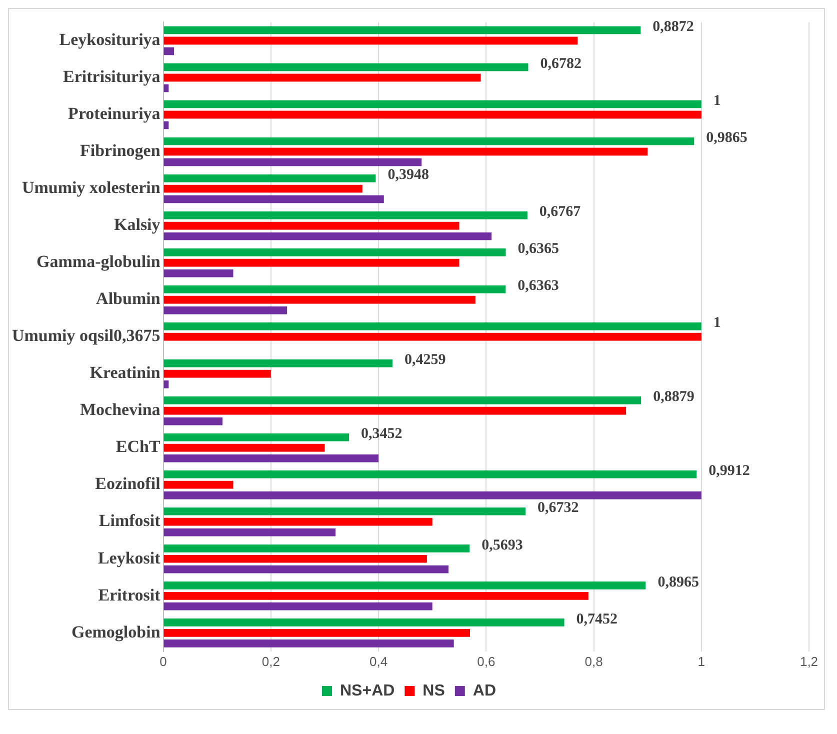 This screenshot has height=734, width=837. What do you see at coordinates (560, 212) in the screenshot?
I see `data-label: 0,6767` at bounding box center [560, 212].